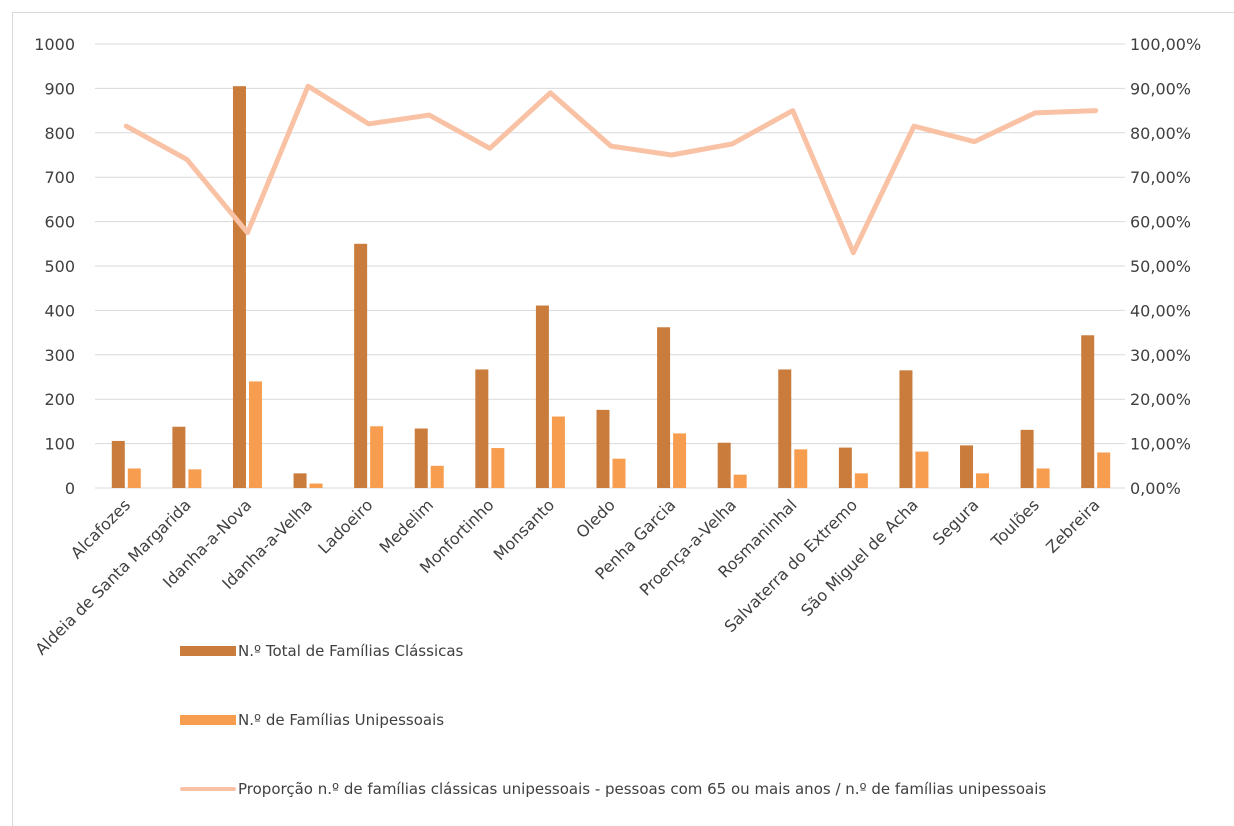 This screenshot has width=1234, height=826. What do you see at coordinates (59, 310) in the screenshot?
I see `left-tick-label: 400` at bounding box center [59, 310].